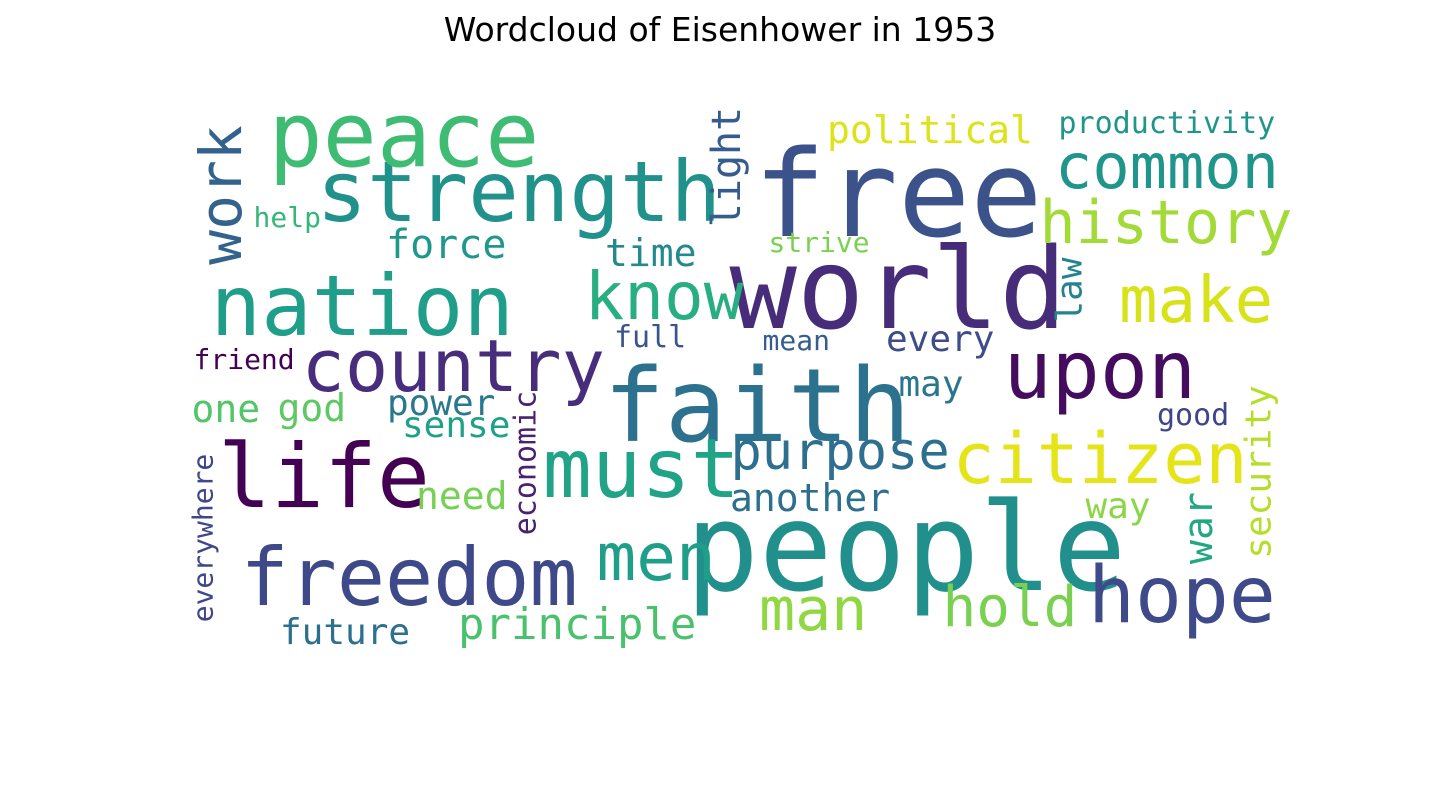 The image size is (1440, 792). I want to click on word-law: law, so click(1070, 290).